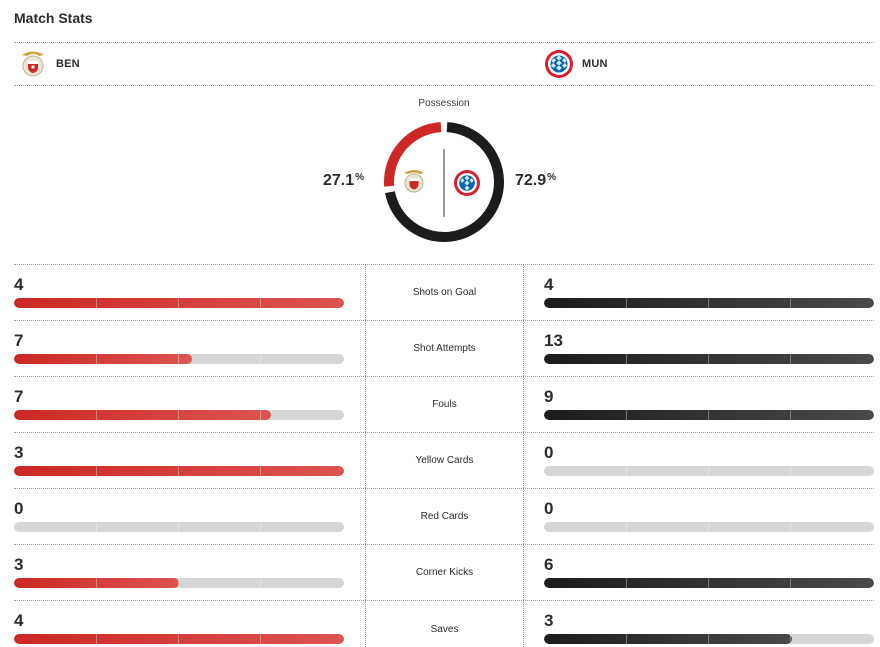 The height and width of the screenshot is (647, 880). Describe the element at coordinates (49, 64) in the screenshot. I see `home-team: BEN` at that location.